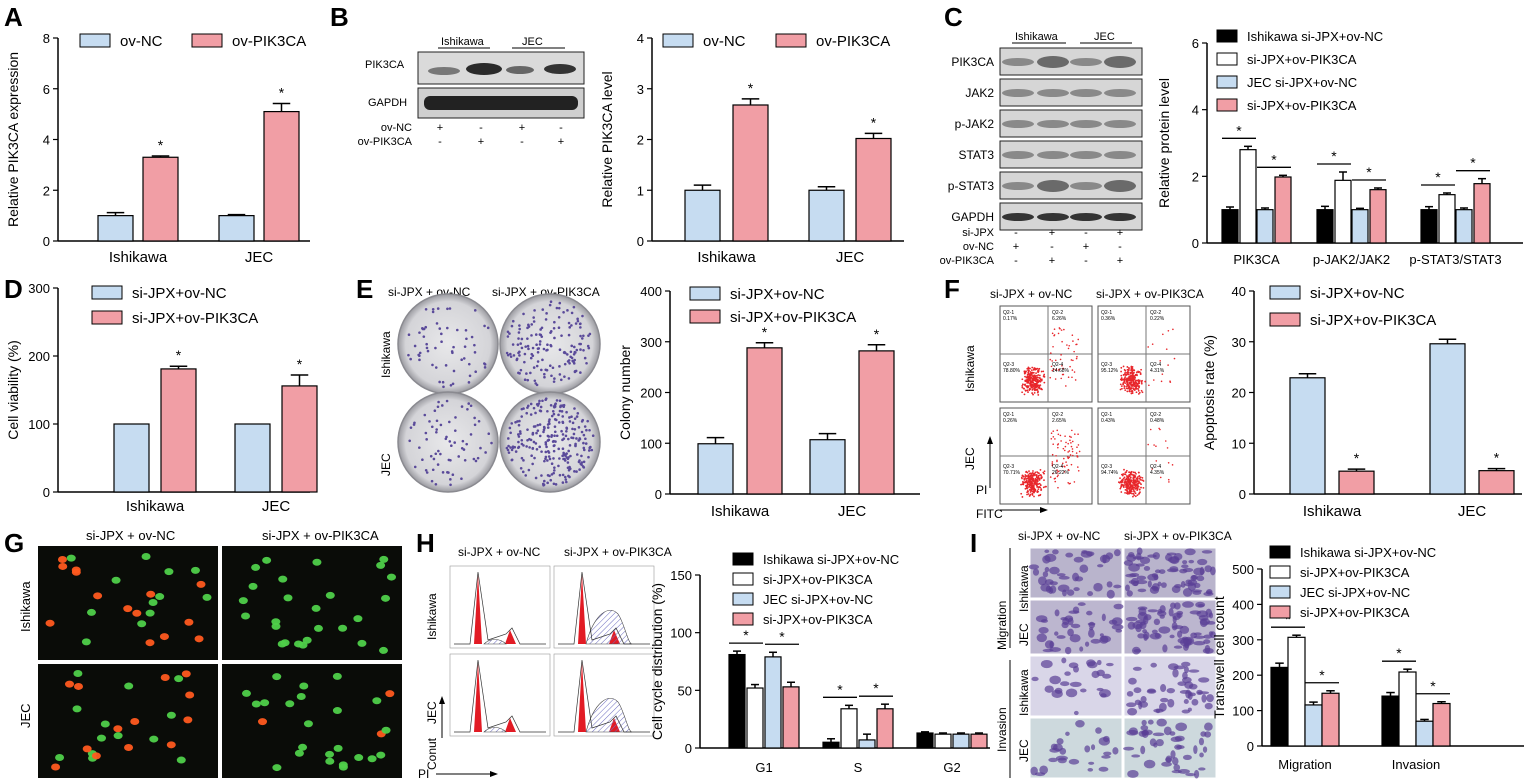 Image resolution: width=1531 pixels, height=781 pixels. Describe the element at coordinates (522, 142) in the screenshot. I see `blot-b-sign: -` at that location.